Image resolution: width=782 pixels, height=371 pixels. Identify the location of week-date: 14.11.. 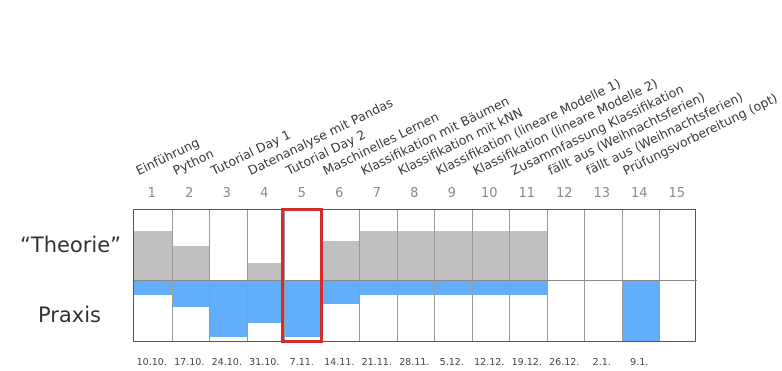
(339, 362).